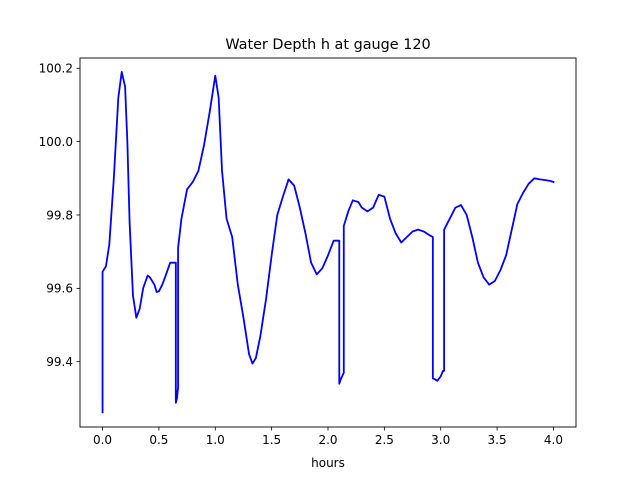 This screenshot has width=640, height=480. I want to click on x-tick-label: 0.5, so click(158, 440).